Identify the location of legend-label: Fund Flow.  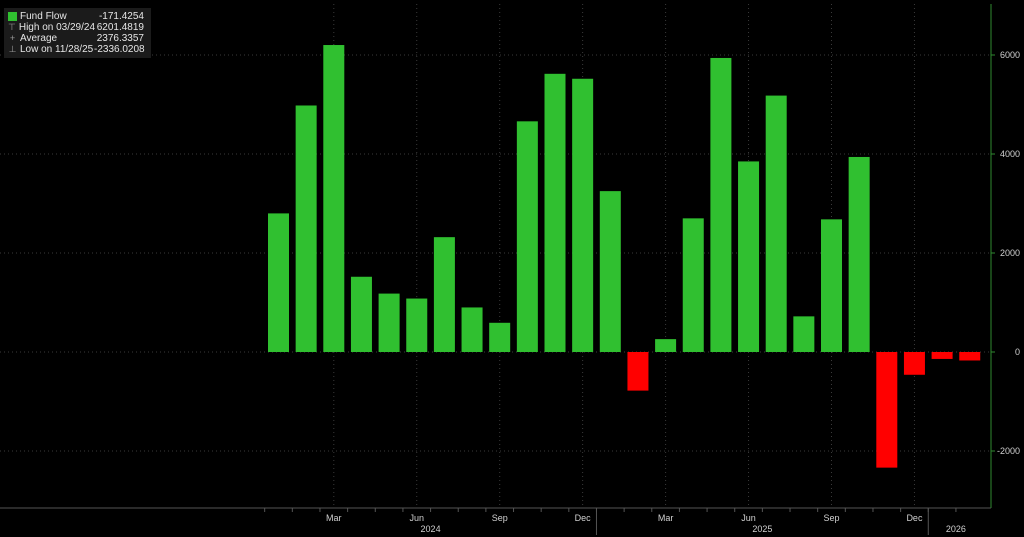
(43, 16).